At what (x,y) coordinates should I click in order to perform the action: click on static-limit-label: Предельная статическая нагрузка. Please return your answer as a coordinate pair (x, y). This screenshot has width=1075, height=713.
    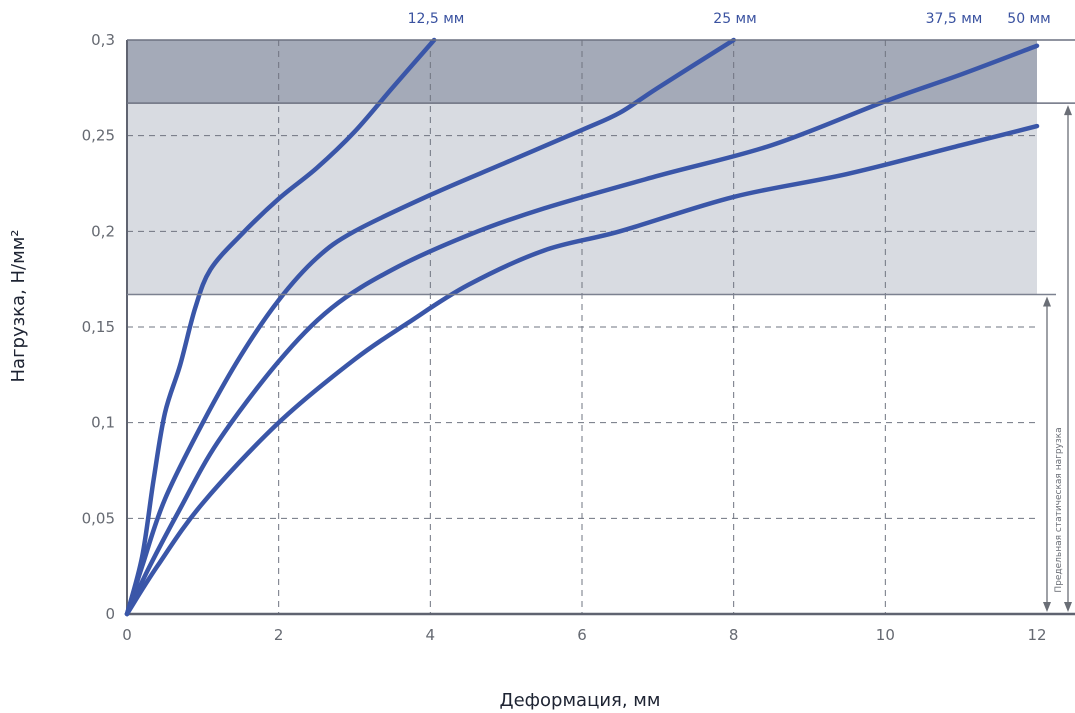
    Looking at the image, I should click on (1059, 509).